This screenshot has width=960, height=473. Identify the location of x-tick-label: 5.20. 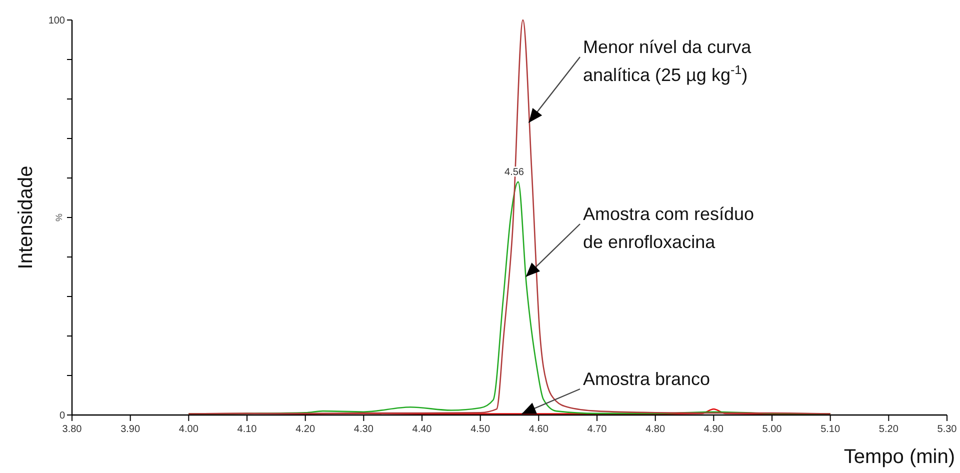
(888, 429).